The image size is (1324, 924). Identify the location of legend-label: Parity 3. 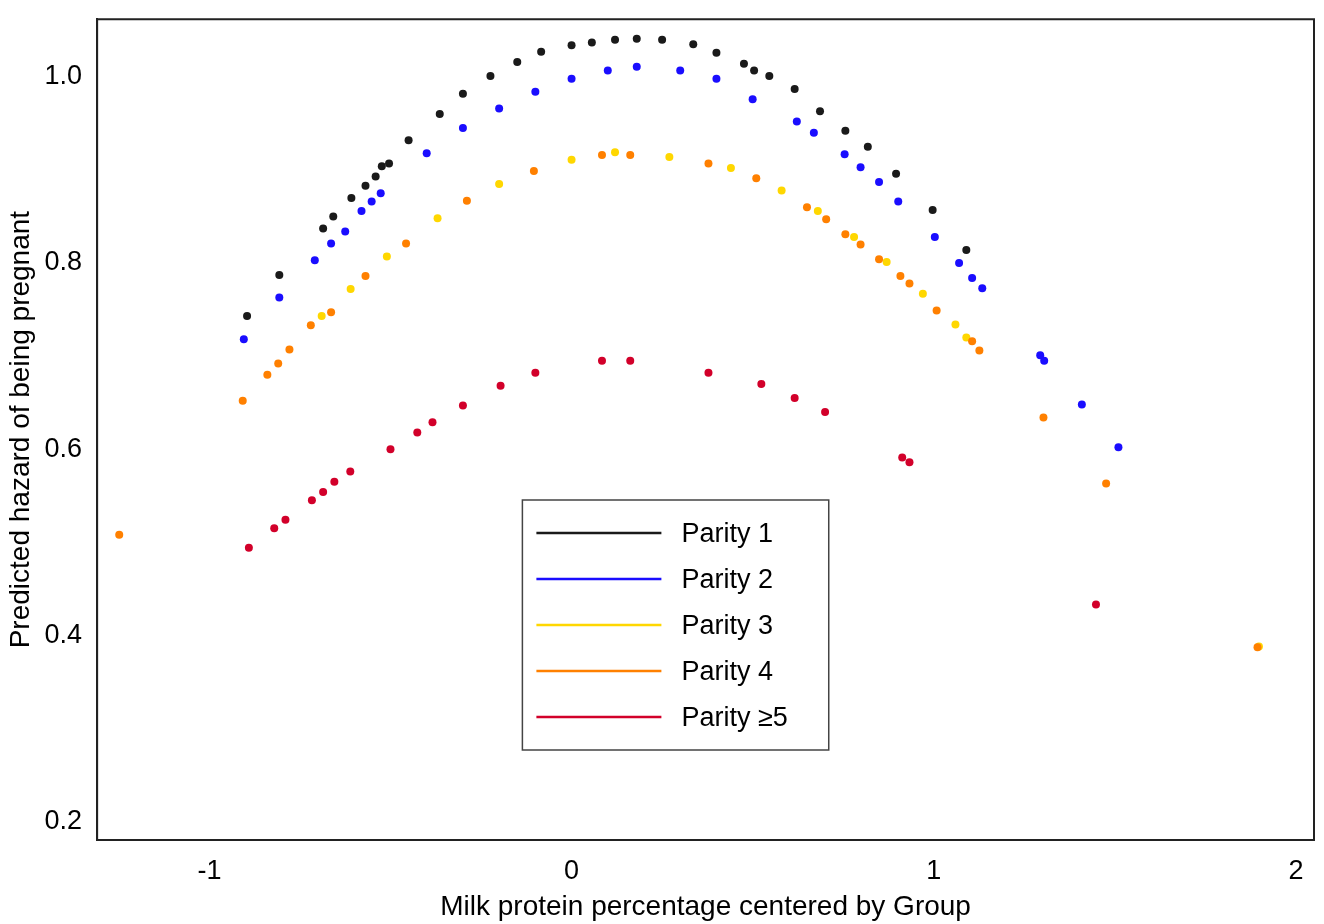
(727, 625).